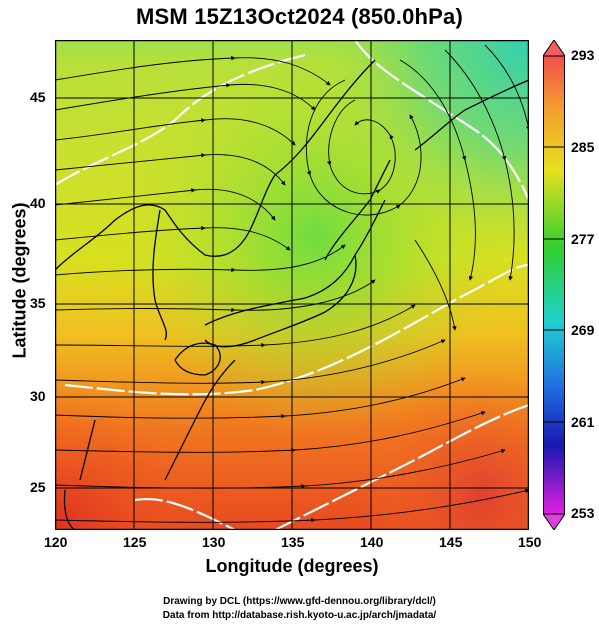 The width and height of the screenshot is (599, 625). Describe the element at coordinates (583, 239) in the screenshot. I see `colorbar-tick-277: 277` at that location.